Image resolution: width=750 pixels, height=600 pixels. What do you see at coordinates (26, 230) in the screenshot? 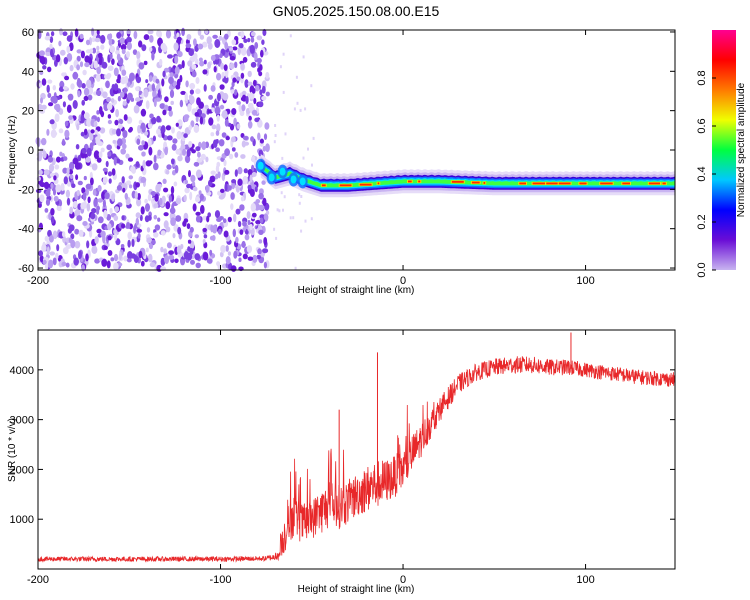
I see `spectrogram-ytick-label: -40` at bounding box center [26, 230].